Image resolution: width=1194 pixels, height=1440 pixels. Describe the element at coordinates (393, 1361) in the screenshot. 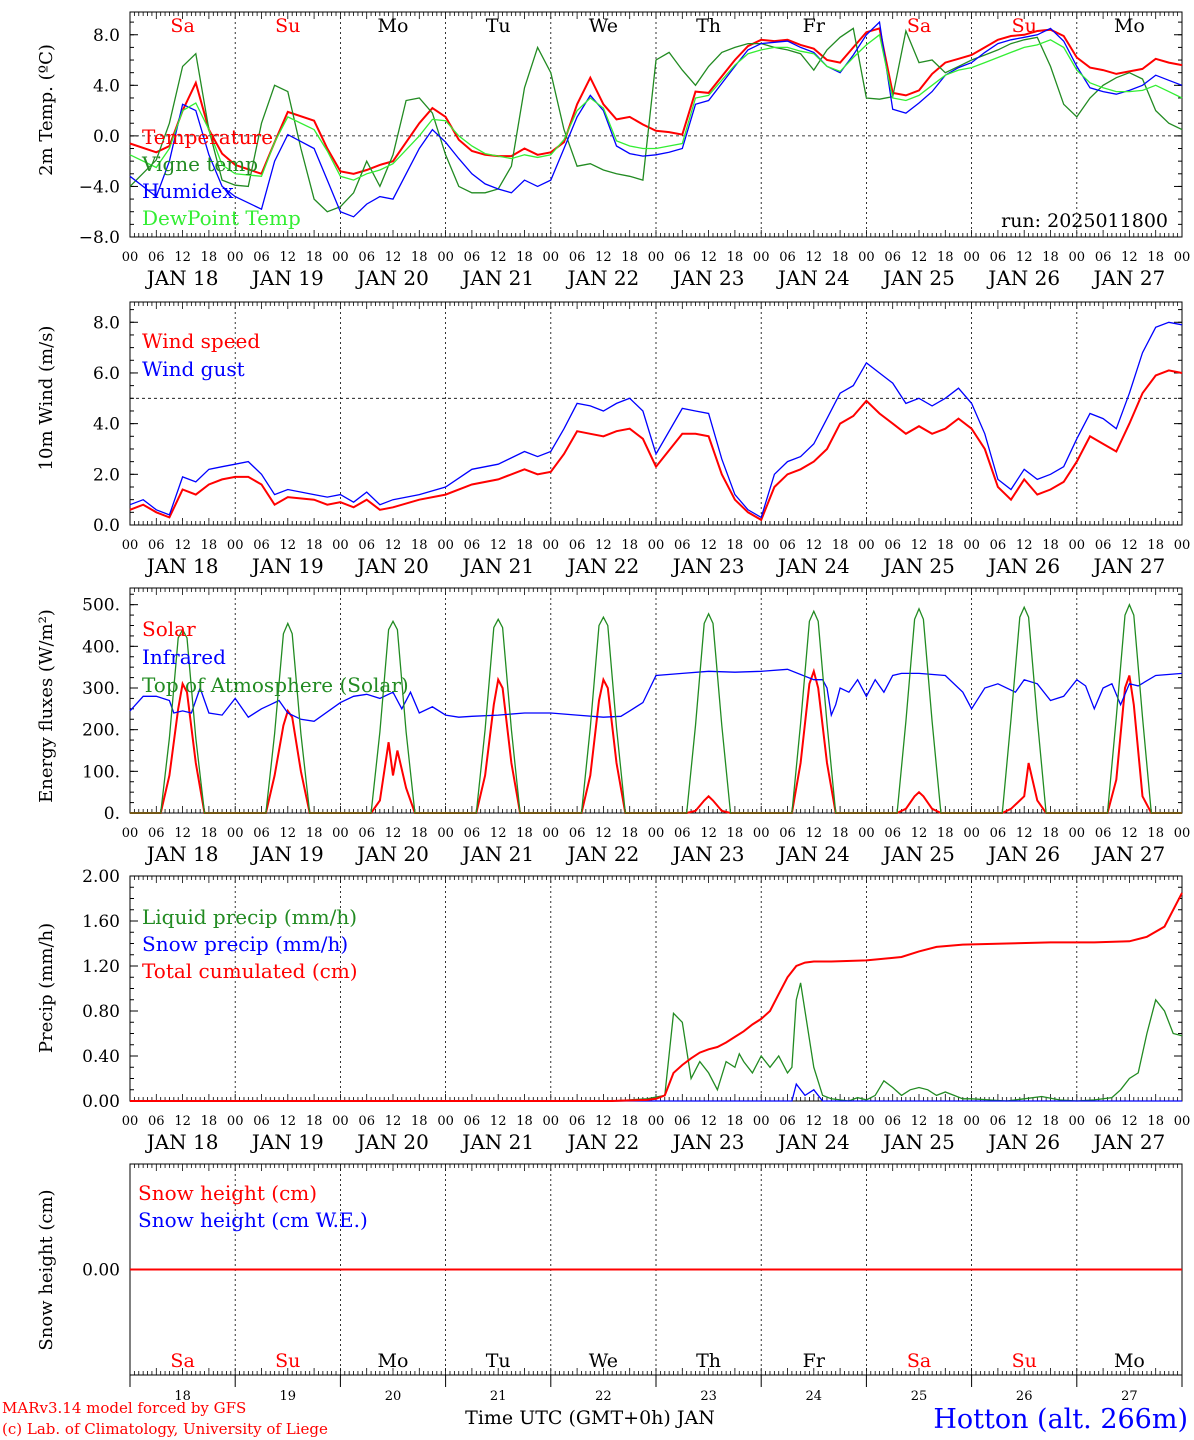

I see `day-label: Mo` at that location.